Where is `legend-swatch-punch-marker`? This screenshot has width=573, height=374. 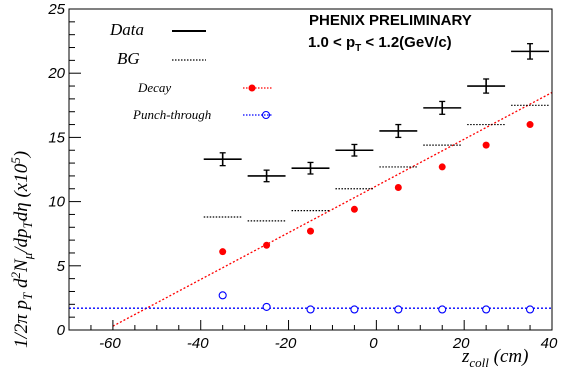 legend-swatch-punch-marker is located at coordinates (266, 115).